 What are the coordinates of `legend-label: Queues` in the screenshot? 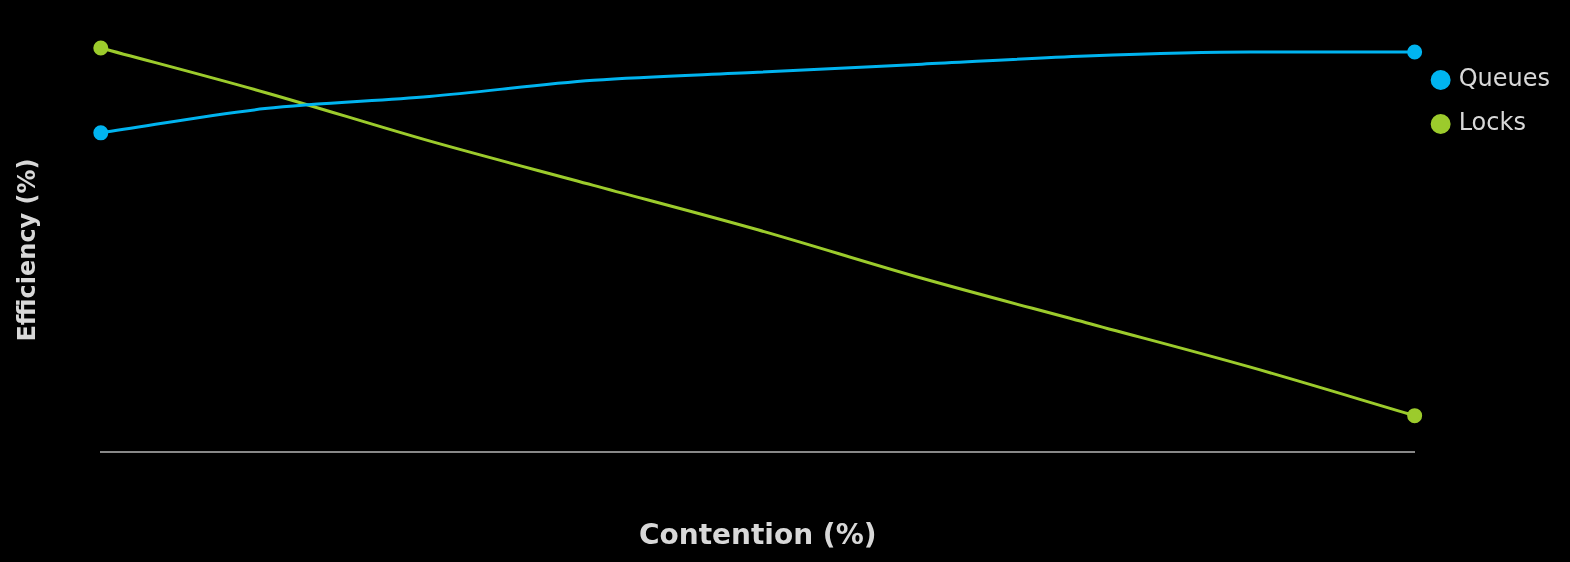 It's located at (1504, 78).